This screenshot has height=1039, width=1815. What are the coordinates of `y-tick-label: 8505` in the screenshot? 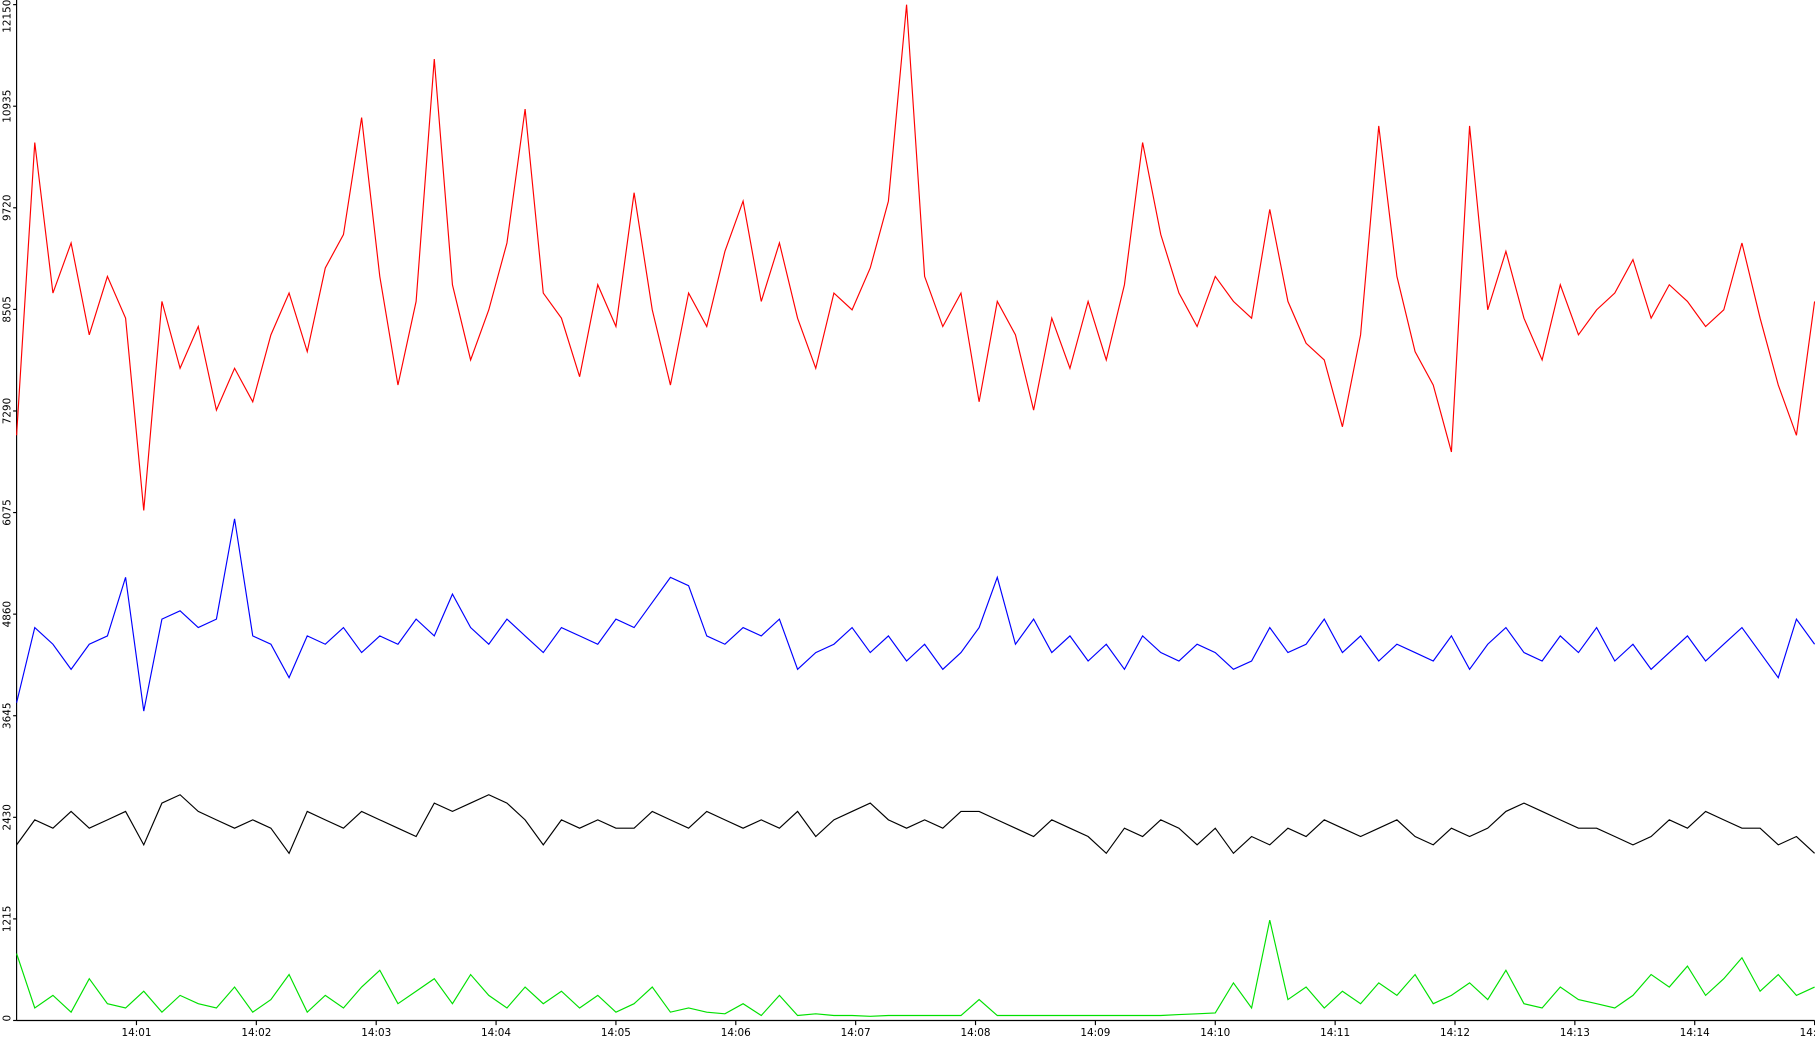 It's located at (7, 309).